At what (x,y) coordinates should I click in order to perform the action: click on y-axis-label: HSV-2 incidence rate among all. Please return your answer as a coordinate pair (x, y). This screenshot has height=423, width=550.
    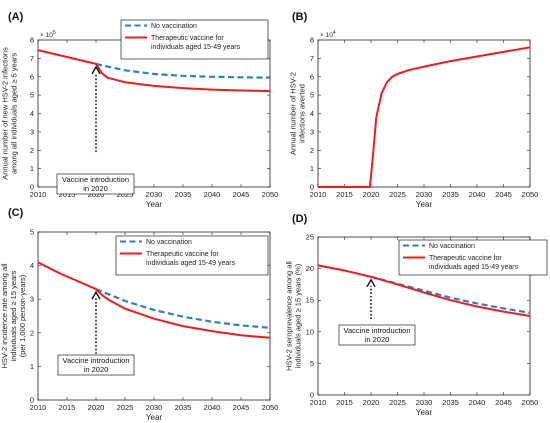
    Looking at the image, I should click on (4, 315).